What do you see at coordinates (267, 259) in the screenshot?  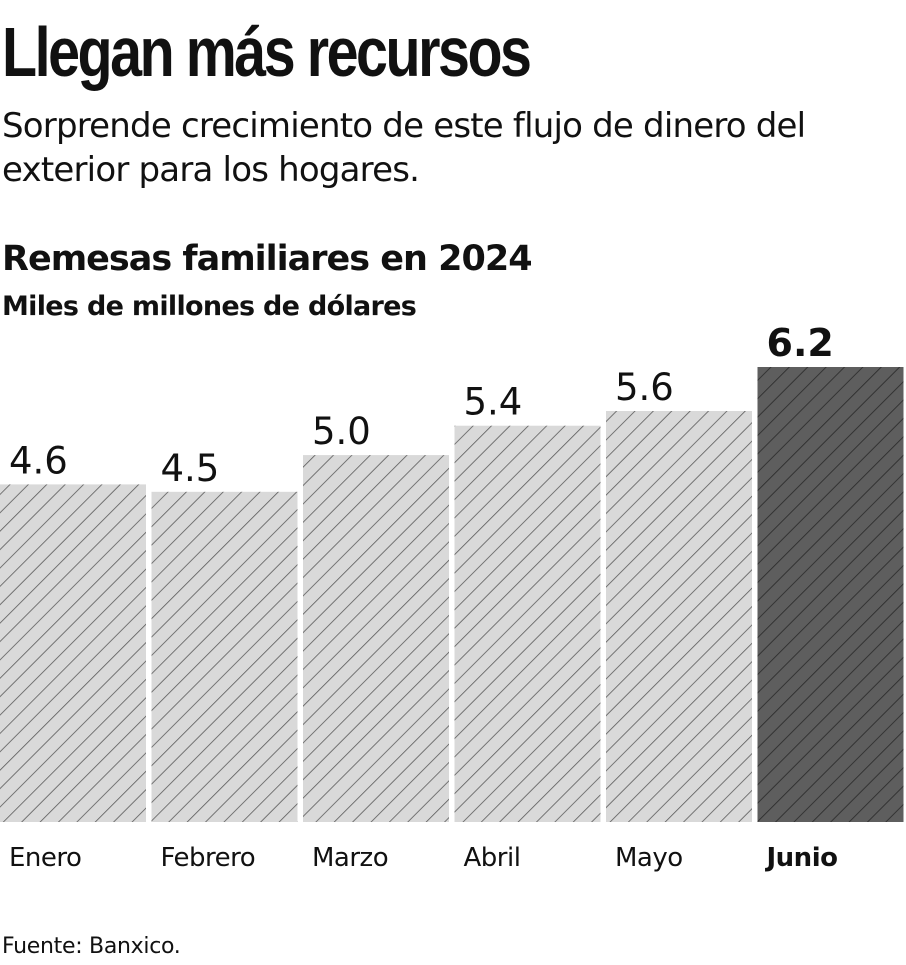 I see `chart-title: Remesas familiares en 2024` at bounding box center [267, 259].